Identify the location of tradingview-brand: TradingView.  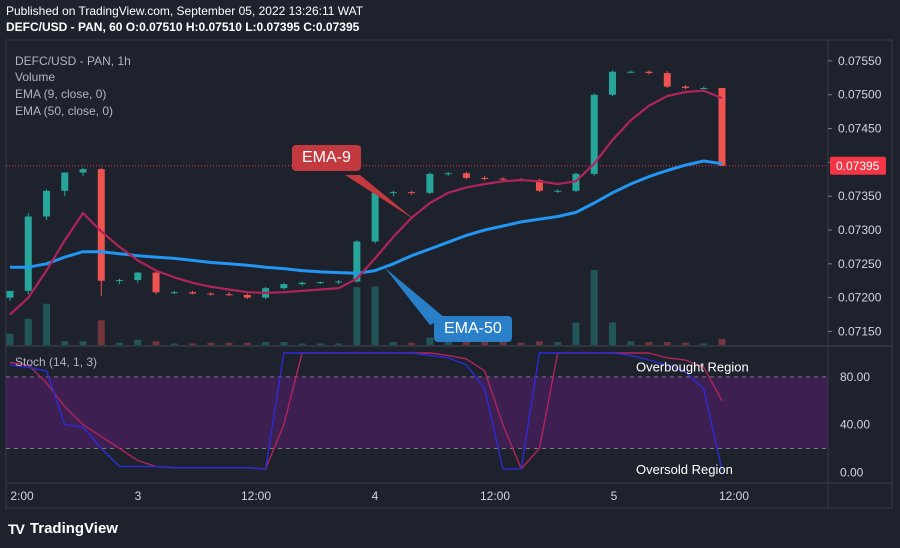
(73, 528).